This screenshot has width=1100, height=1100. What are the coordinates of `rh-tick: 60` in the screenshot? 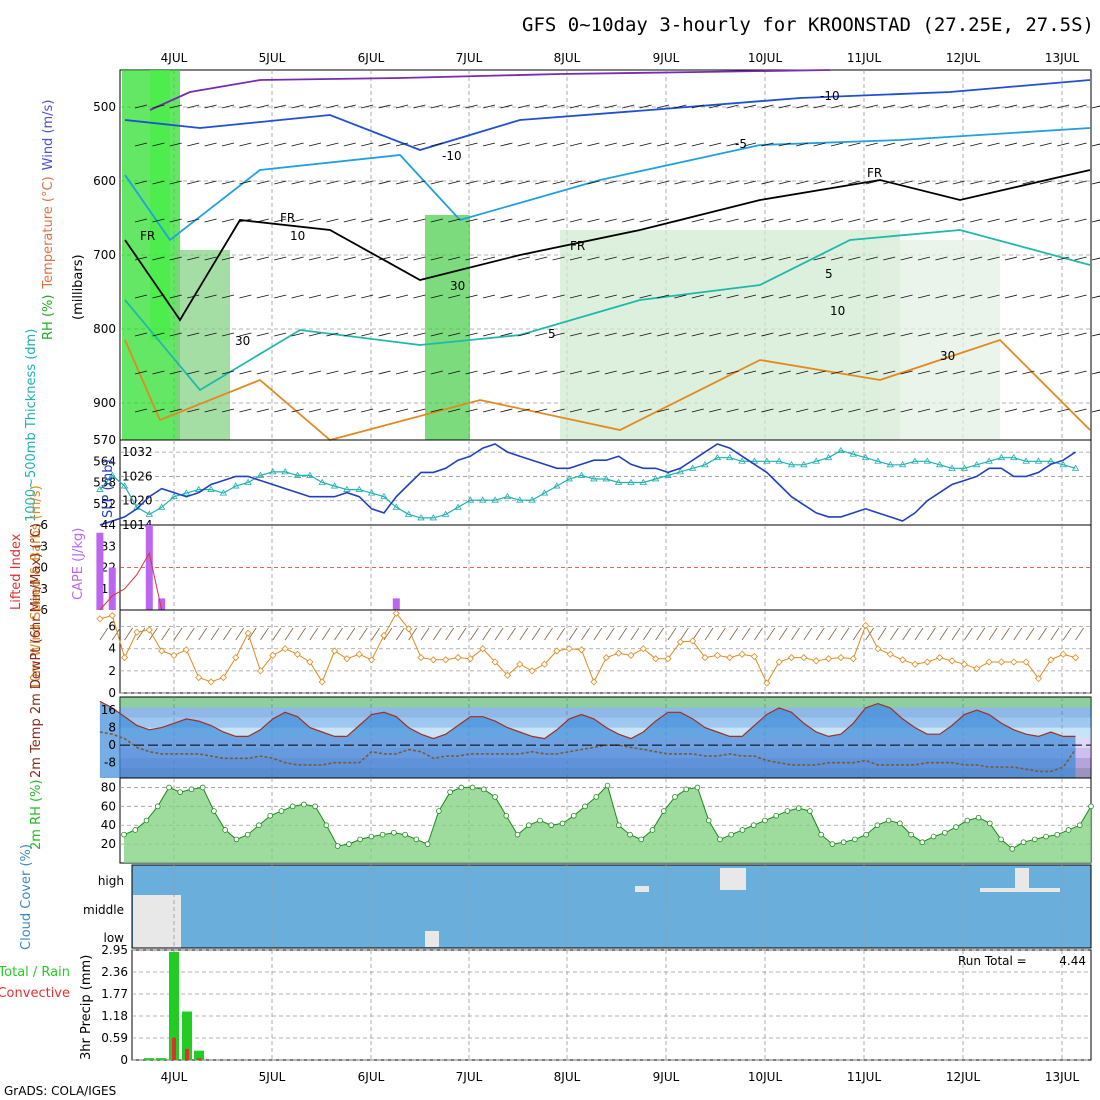 It's located at (108, 806).